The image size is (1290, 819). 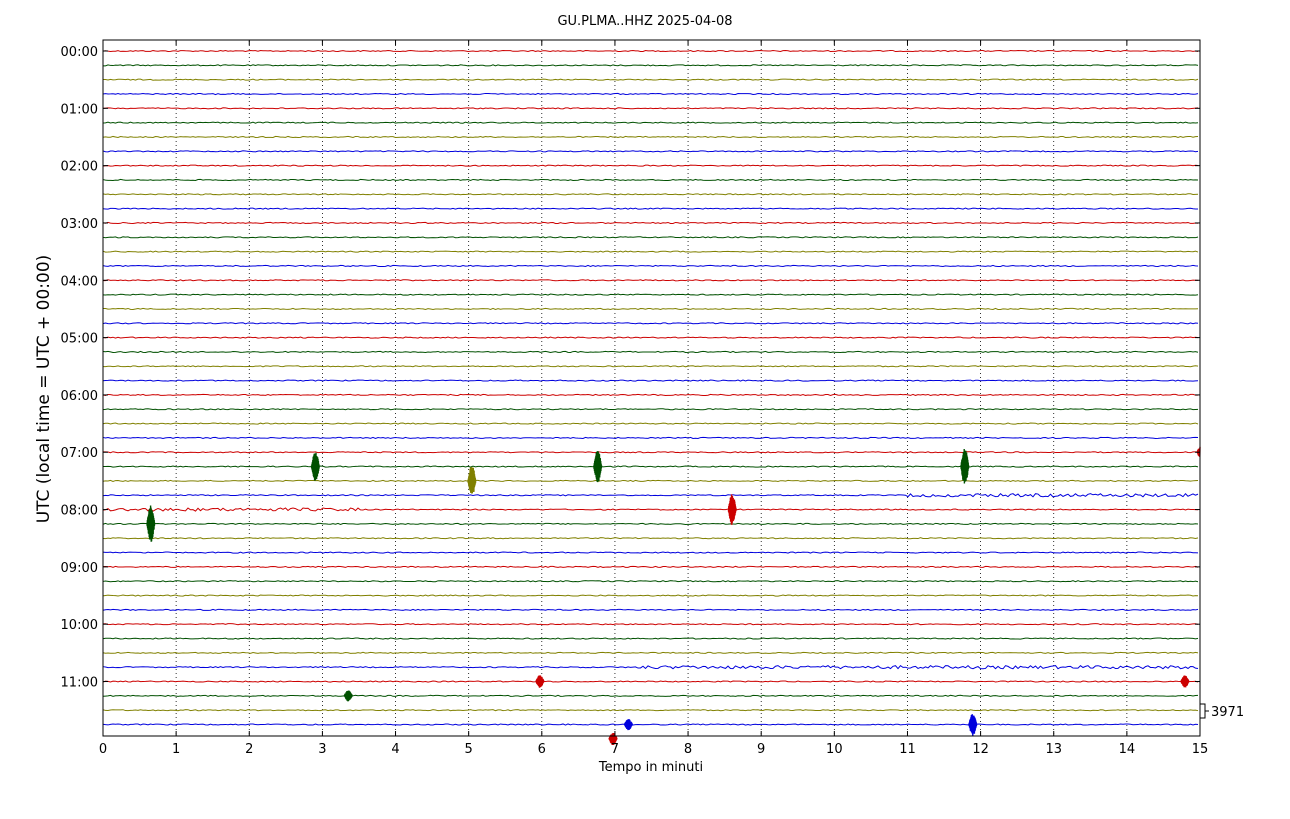 I want to click on y-tick-label: 05:00, so click(x=79, y=339).